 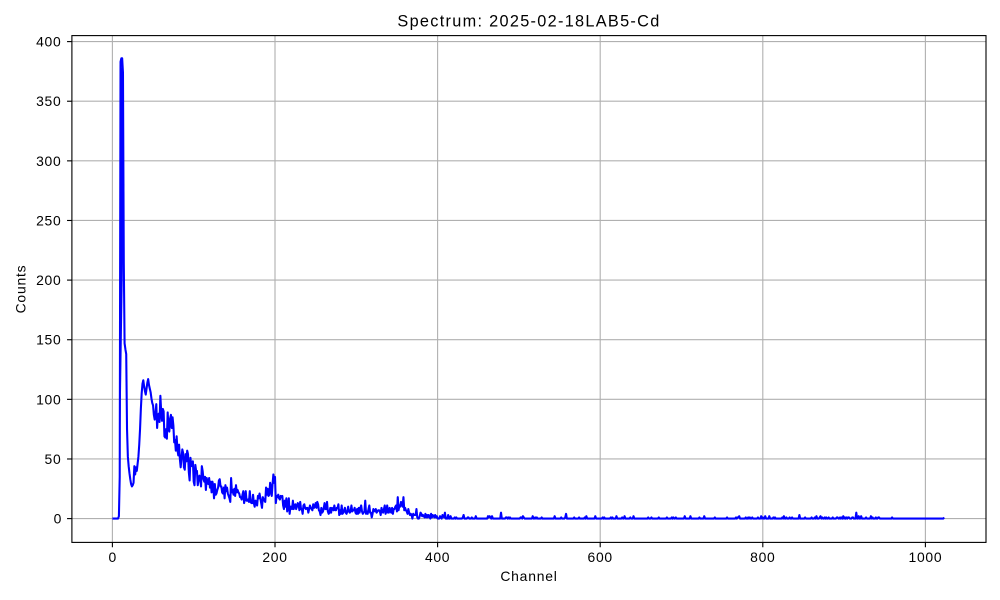 What do you see at coordinates (926, 557) in the screenshot?
I see `svg-text: 1000` at bounding box center [926, 557].